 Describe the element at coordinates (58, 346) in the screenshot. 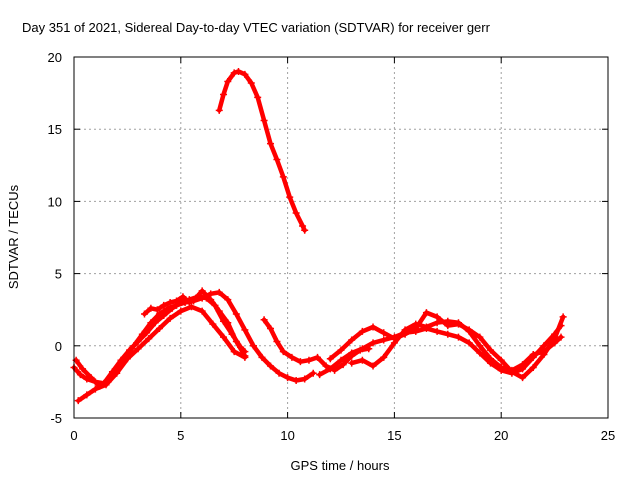

I see `y-tick-label: 0` at that location.